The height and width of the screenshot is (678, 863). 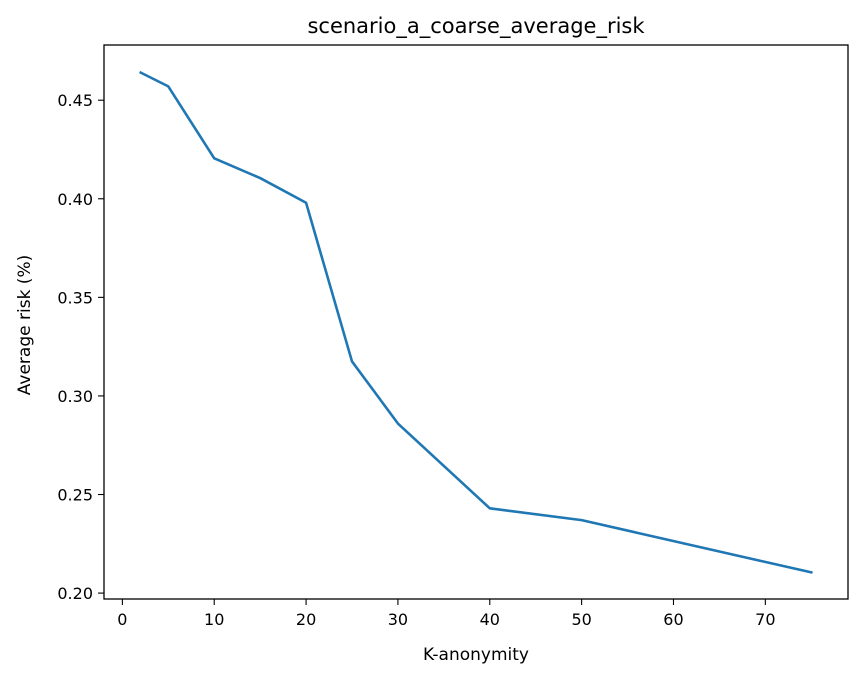 What do you see at coordinates (122, 619) in the screenshot?
I see `x-tick-label: 0` at bounding box center [122, 619].